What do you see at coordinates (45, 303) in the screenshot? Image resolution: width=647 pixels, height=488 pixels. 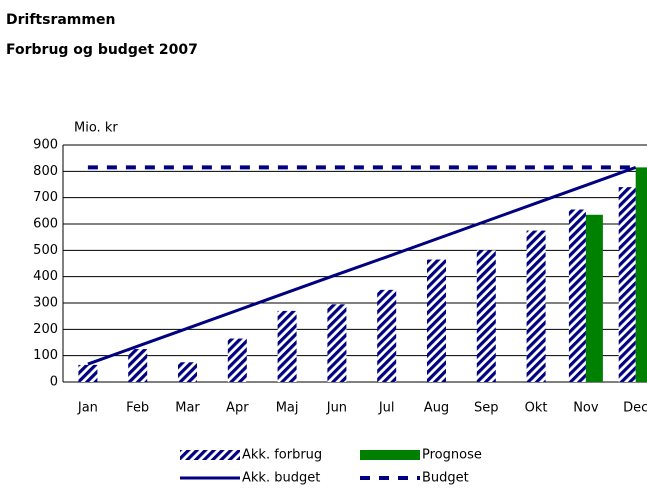 I see `y-tick-label: 300` at bounding box center [45, 303].